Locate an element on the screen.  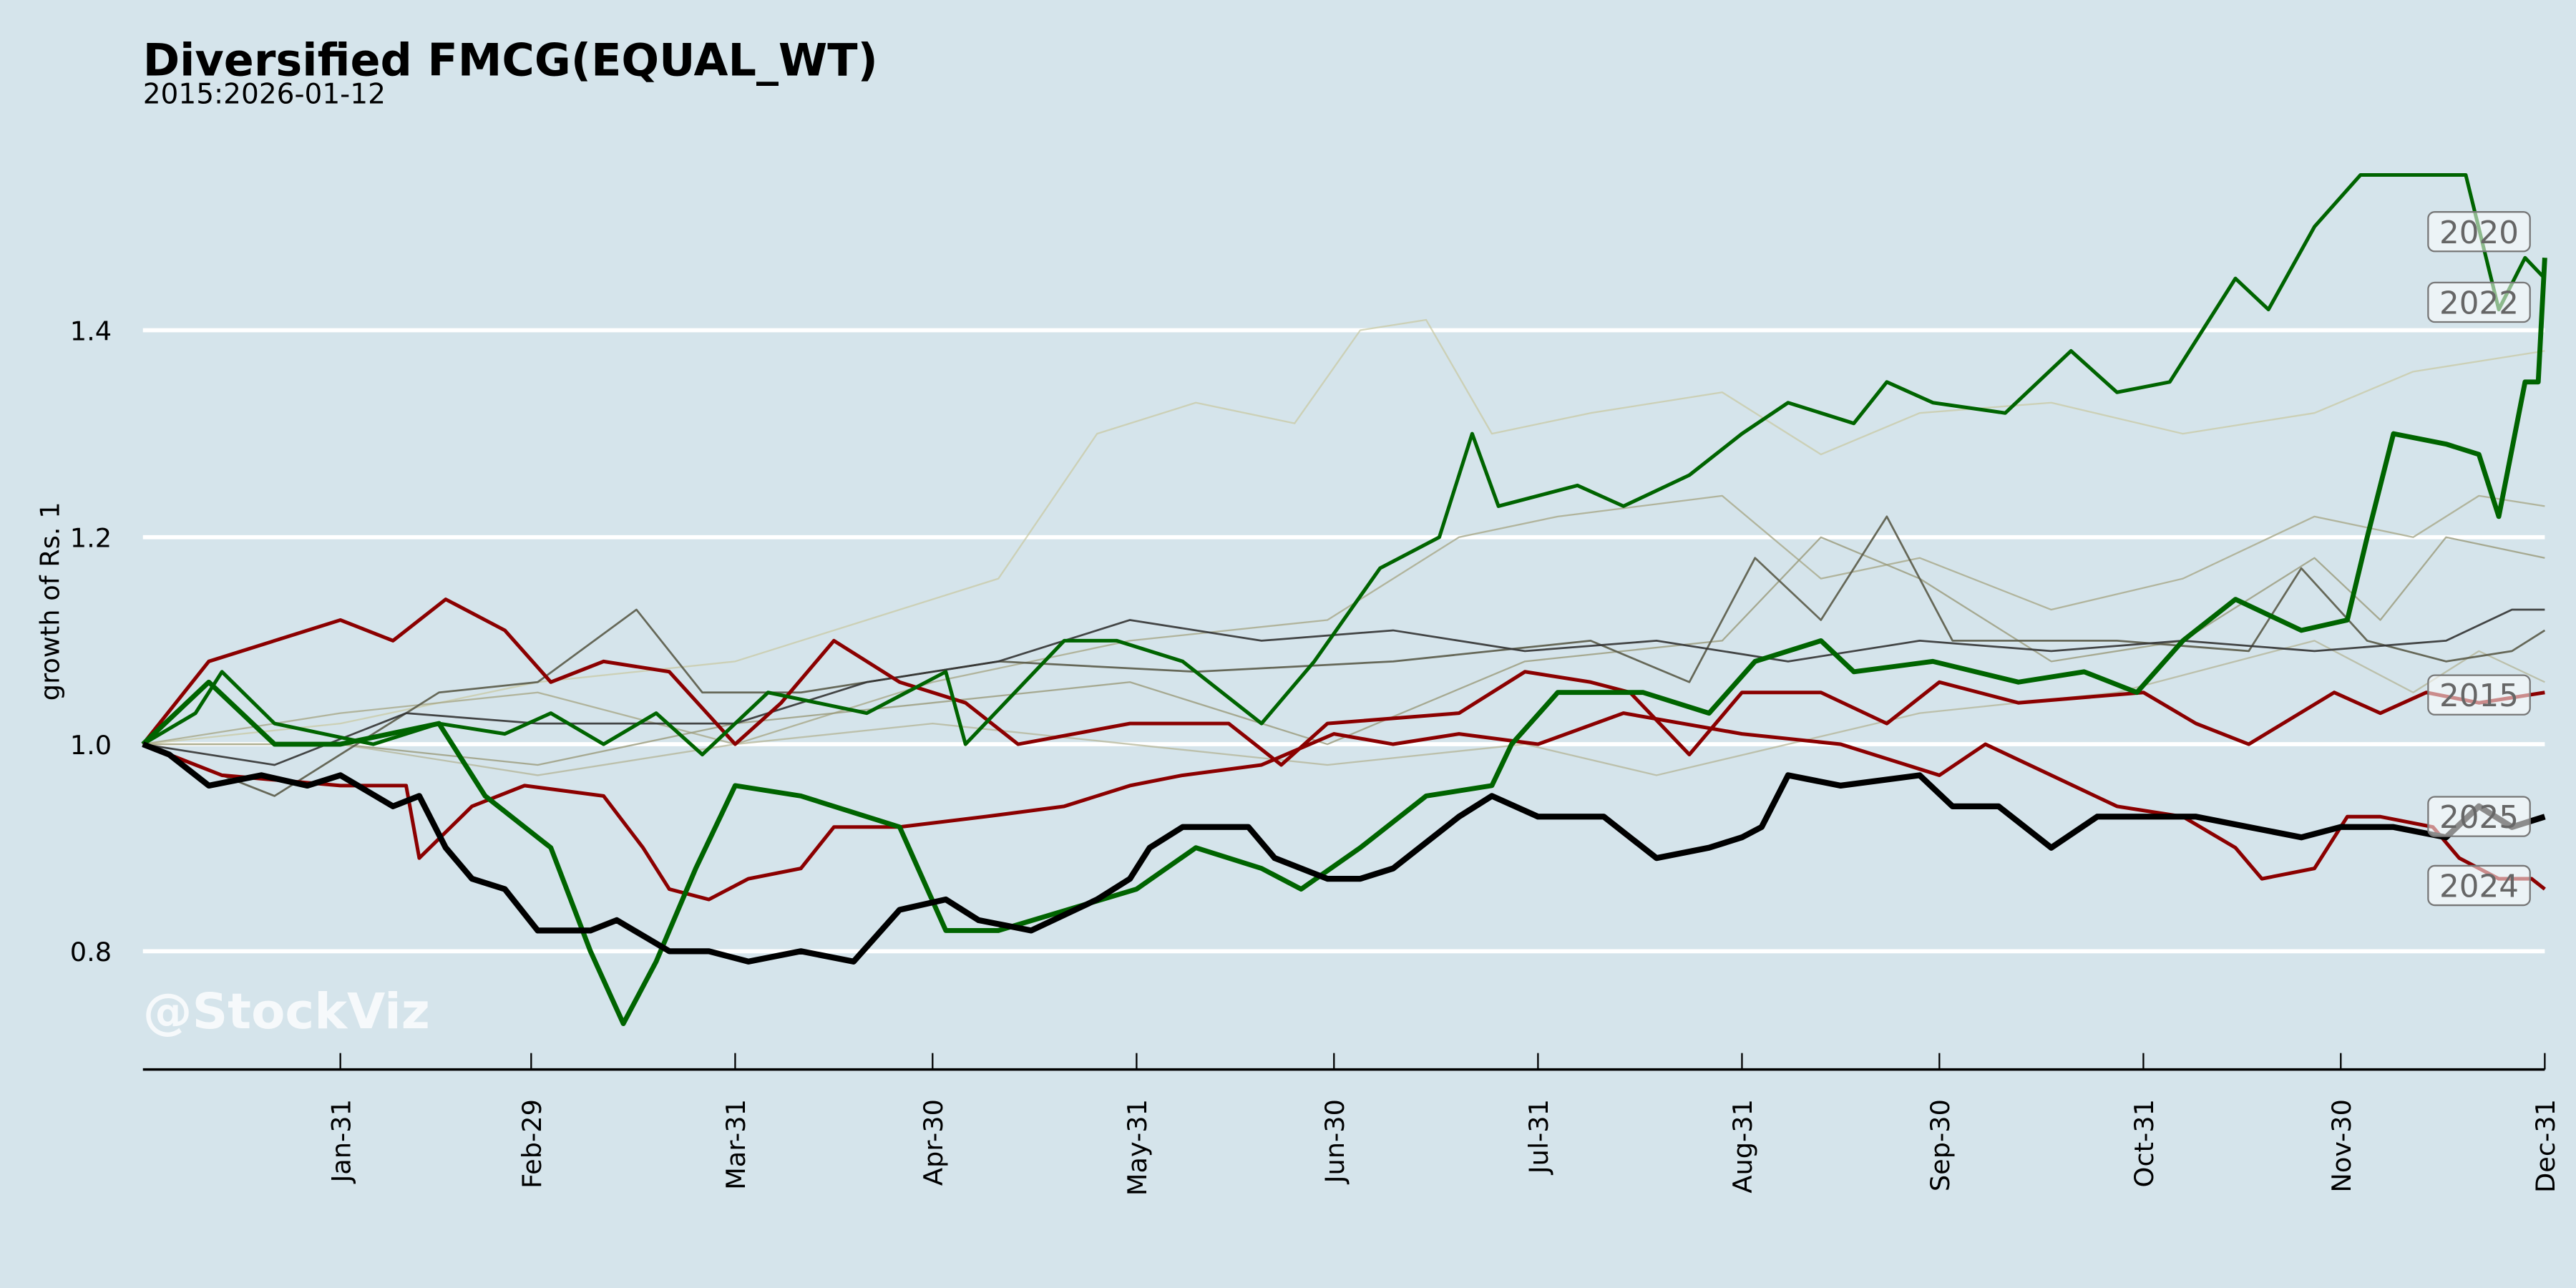
series-label-2022: 2022 is located at coordinates (2479, 304).